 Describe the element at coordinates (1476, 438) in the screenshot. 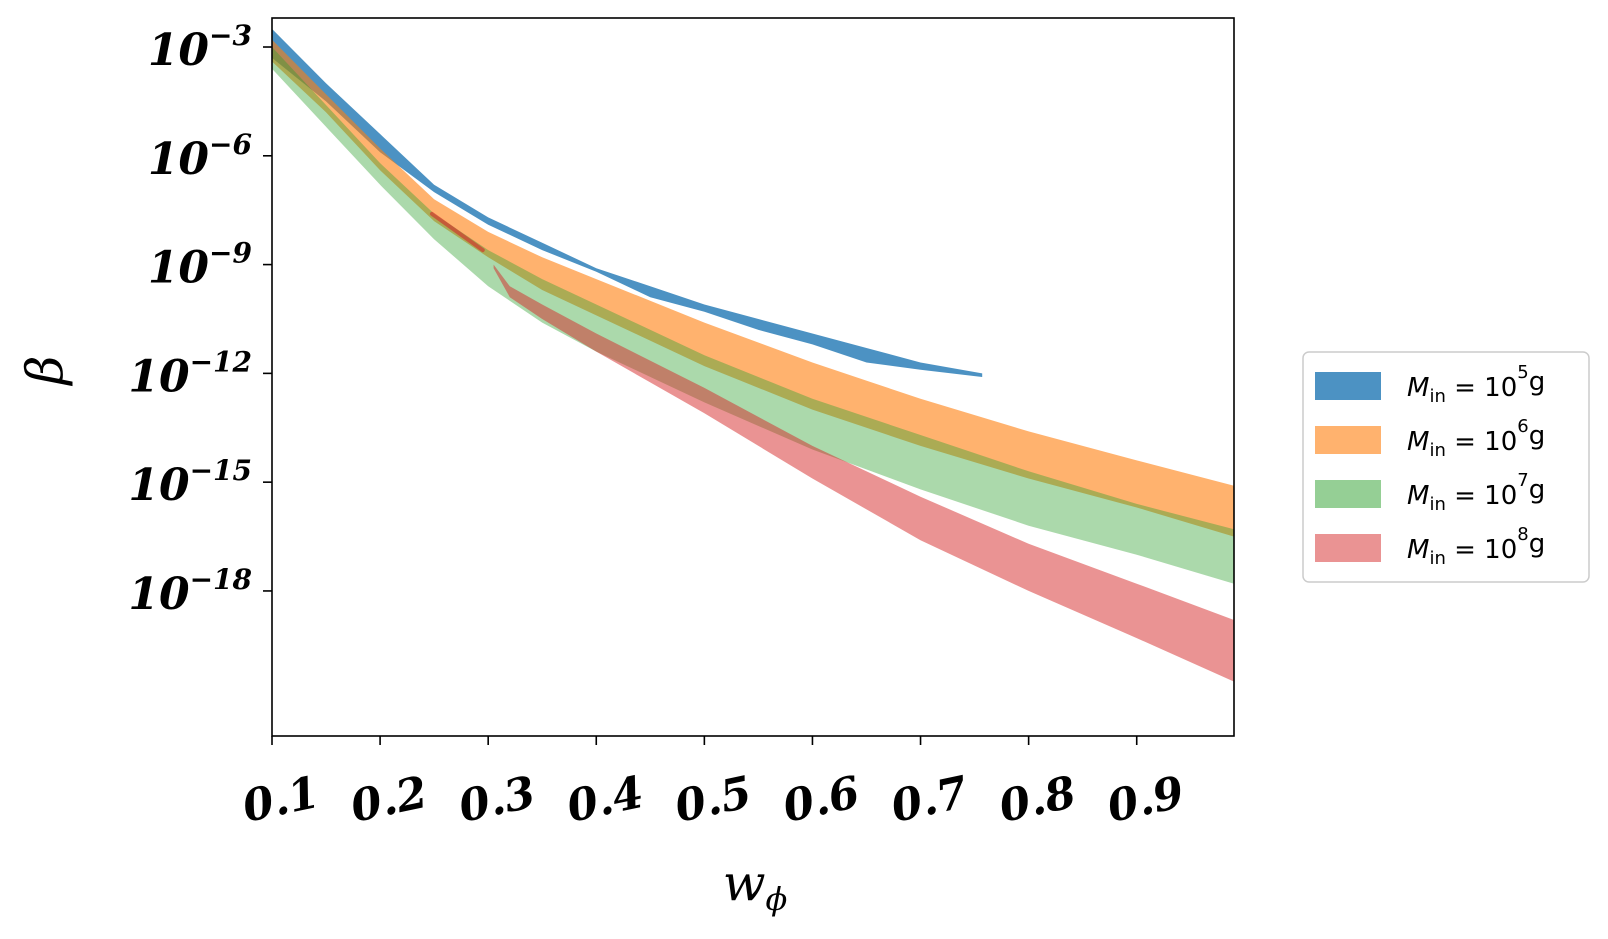

I see `legend-entry-label: Min = 106g` at that location.